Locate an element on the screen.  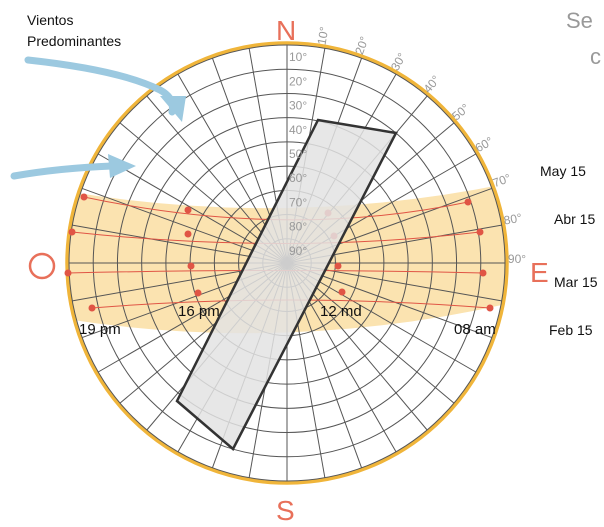
altitude-label: 50° is located at coordinates (298, 154).